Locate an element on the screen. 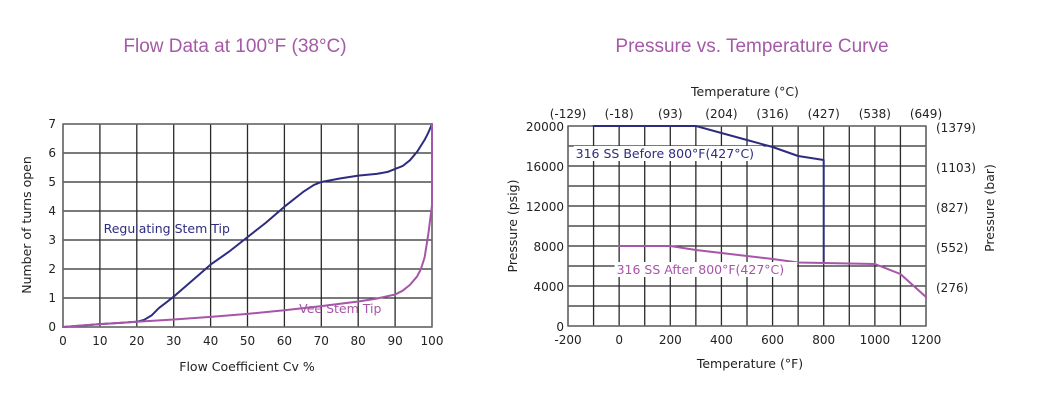  y-tick-label: 20000 is located at coordinates (545, 127).